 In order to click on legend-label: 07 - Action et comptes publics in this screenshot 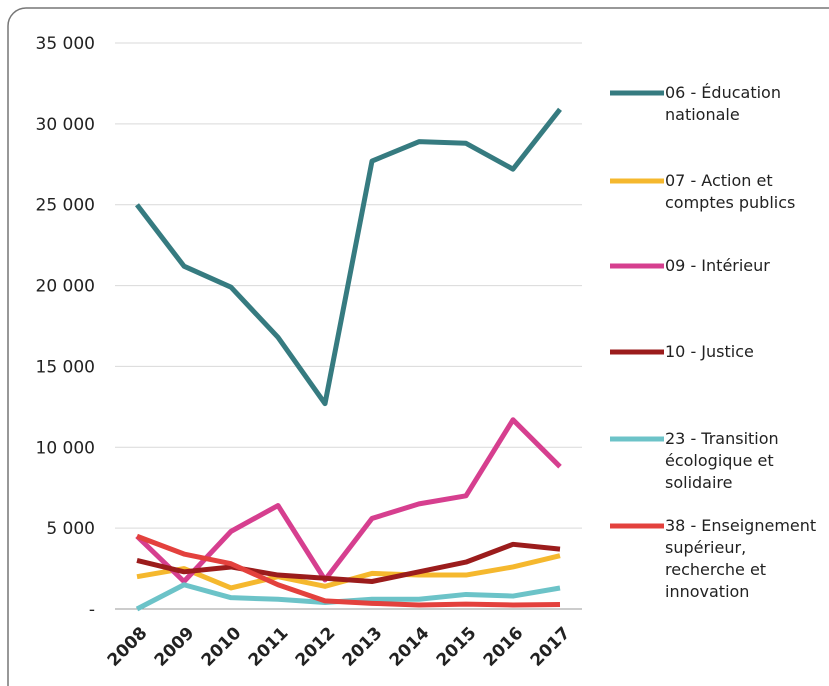, I will do `click(730, 191)`.